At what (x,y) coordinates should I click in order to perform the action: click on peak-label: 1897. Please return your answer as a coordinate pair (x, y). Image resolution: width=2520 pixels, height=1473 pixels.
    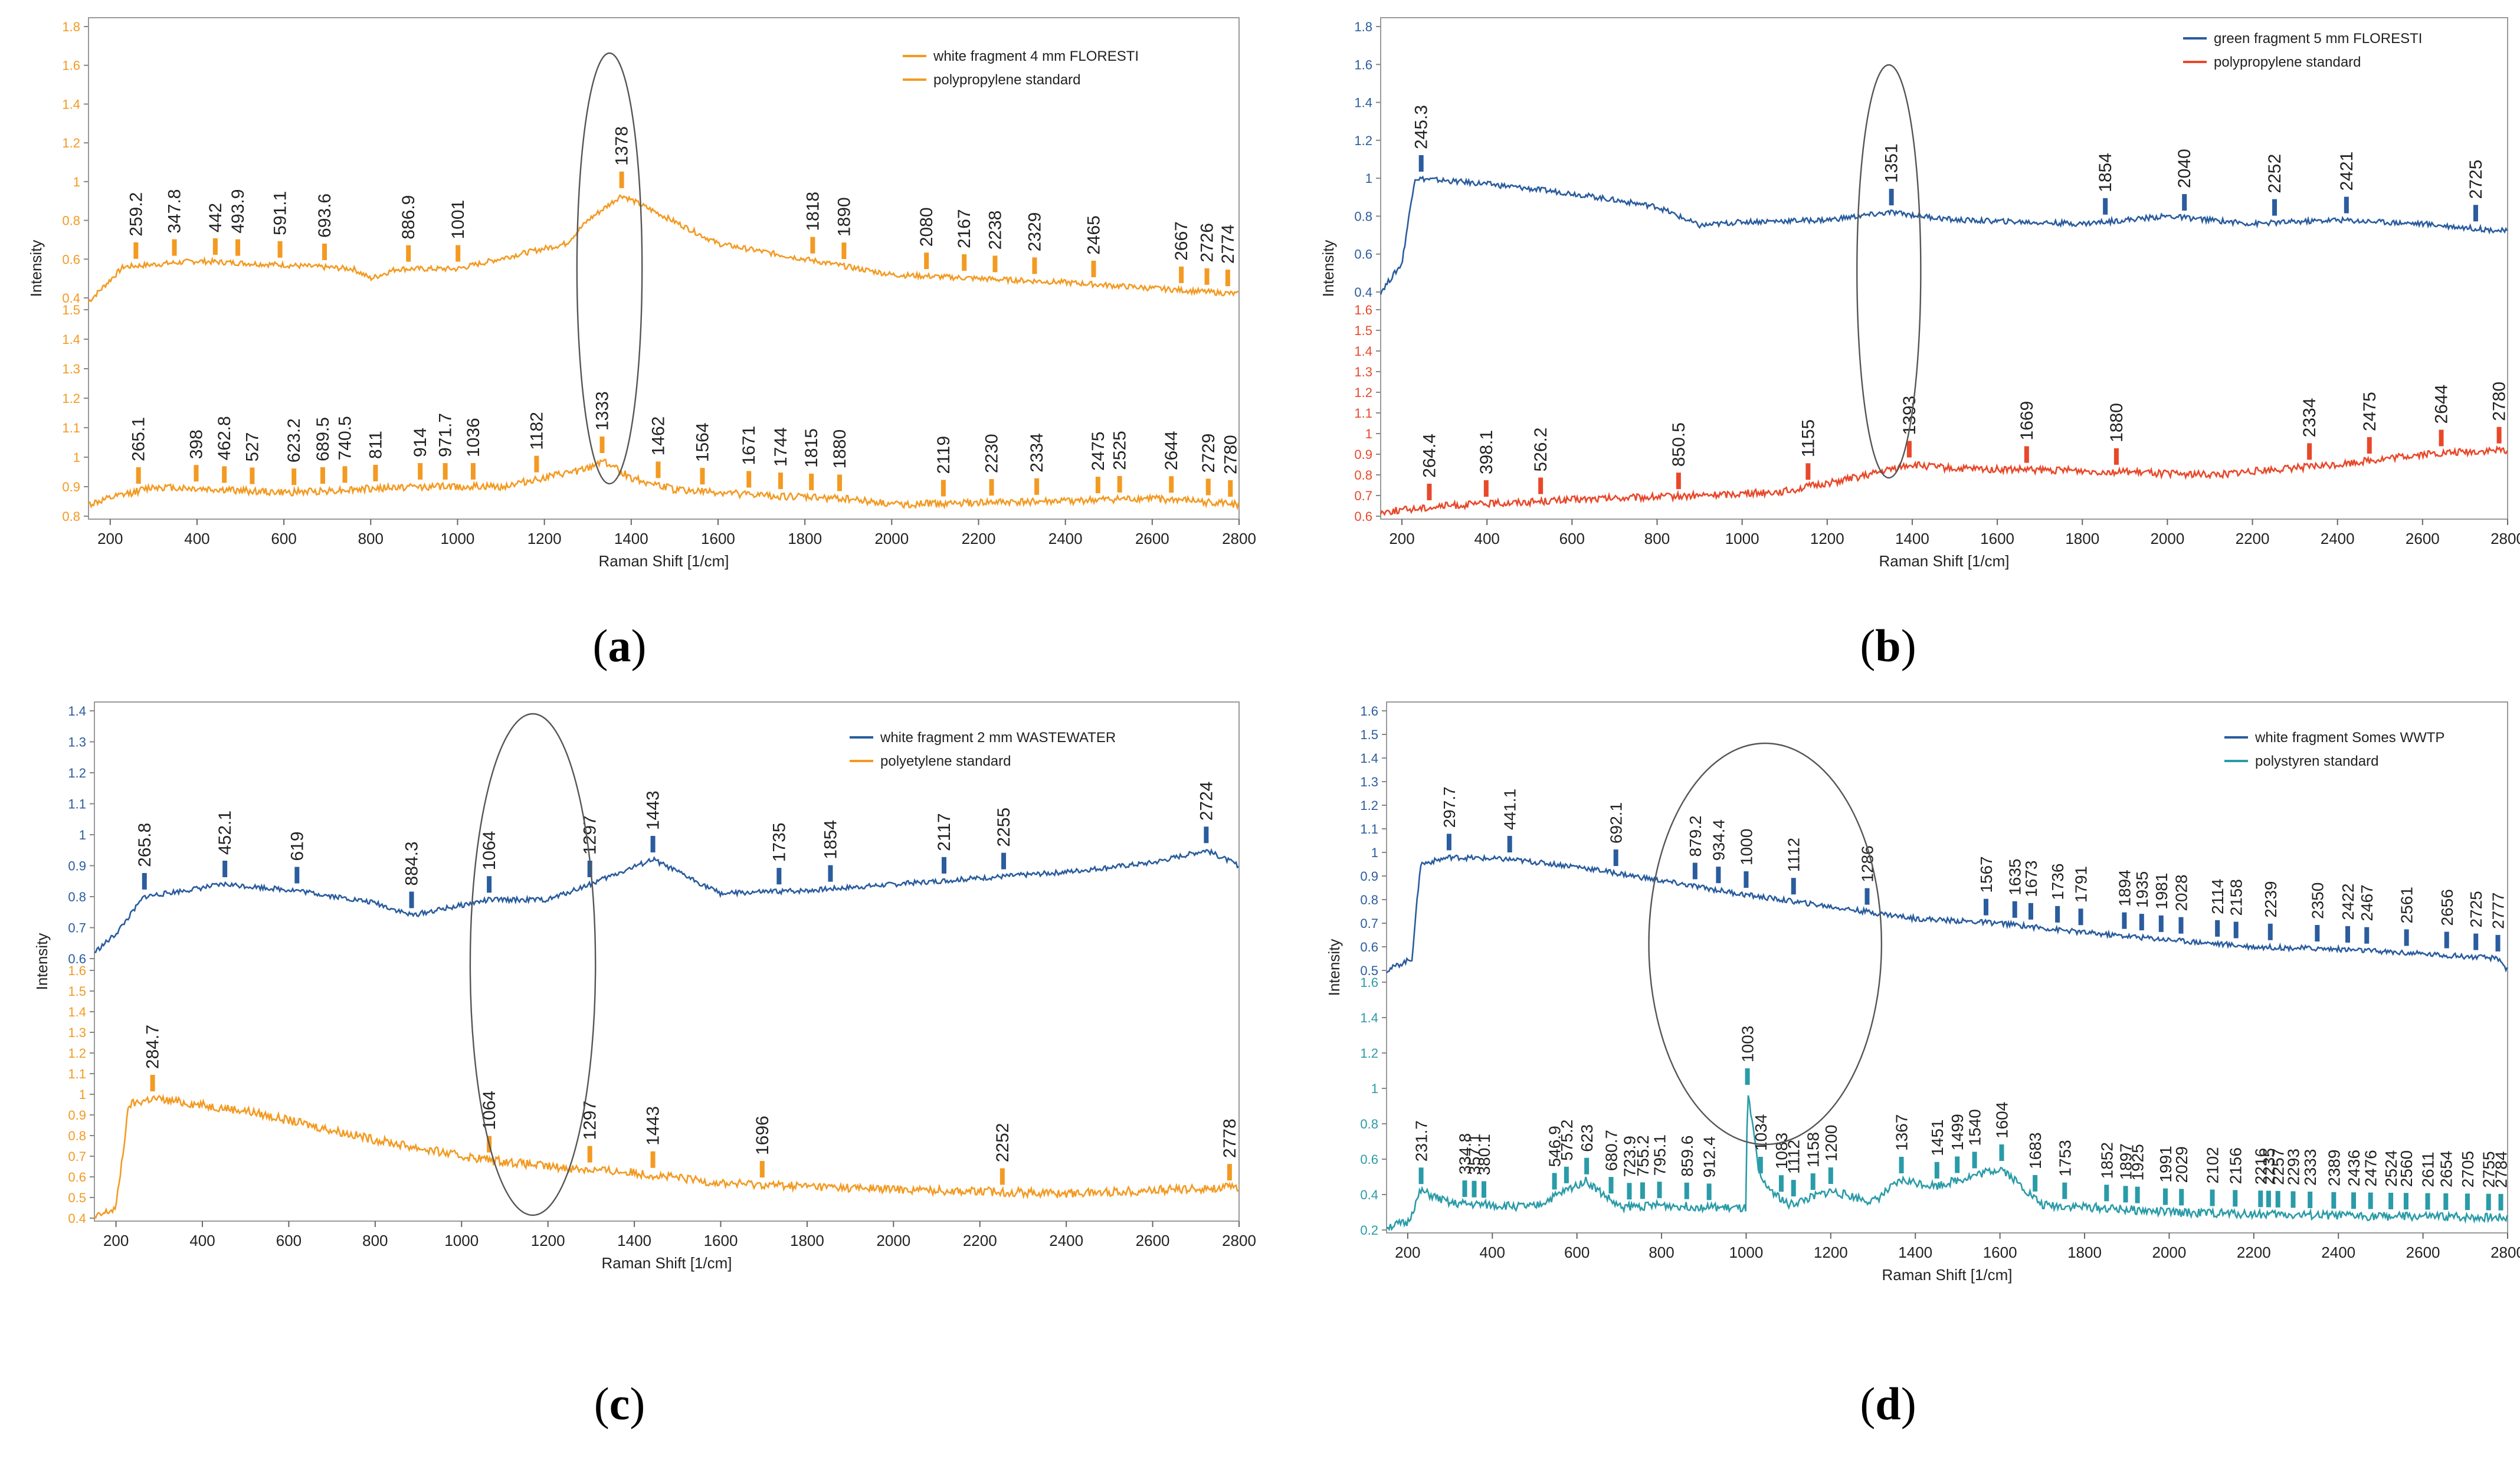
    Looking at the image, I should click on (2126, 1161).